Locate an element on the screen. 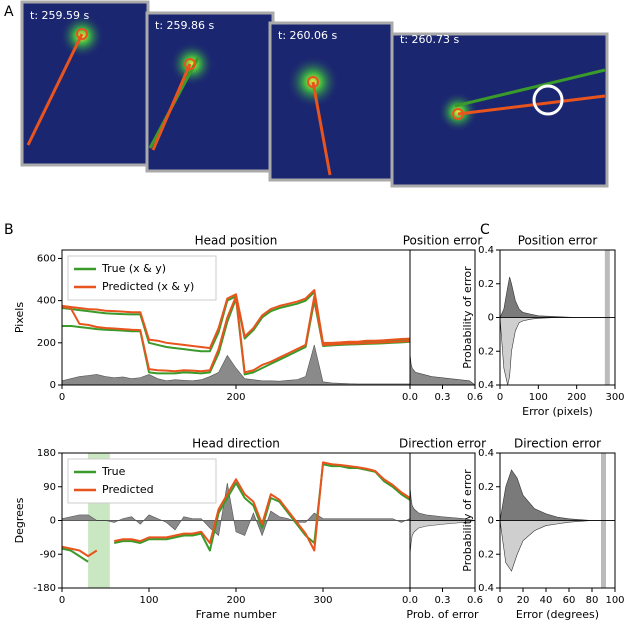 This screenshot has width=630, height=634. y-tick-label: 200 is located at coordinates (46, 343).